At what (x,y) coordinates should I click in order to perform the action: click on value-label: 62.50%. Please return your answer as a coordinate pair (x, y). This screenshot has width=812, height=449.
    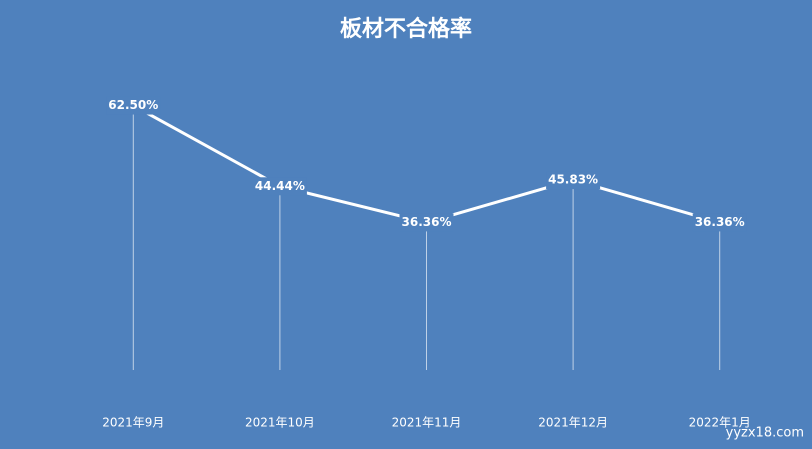
    Looking at the image, I should click on (133, 105).